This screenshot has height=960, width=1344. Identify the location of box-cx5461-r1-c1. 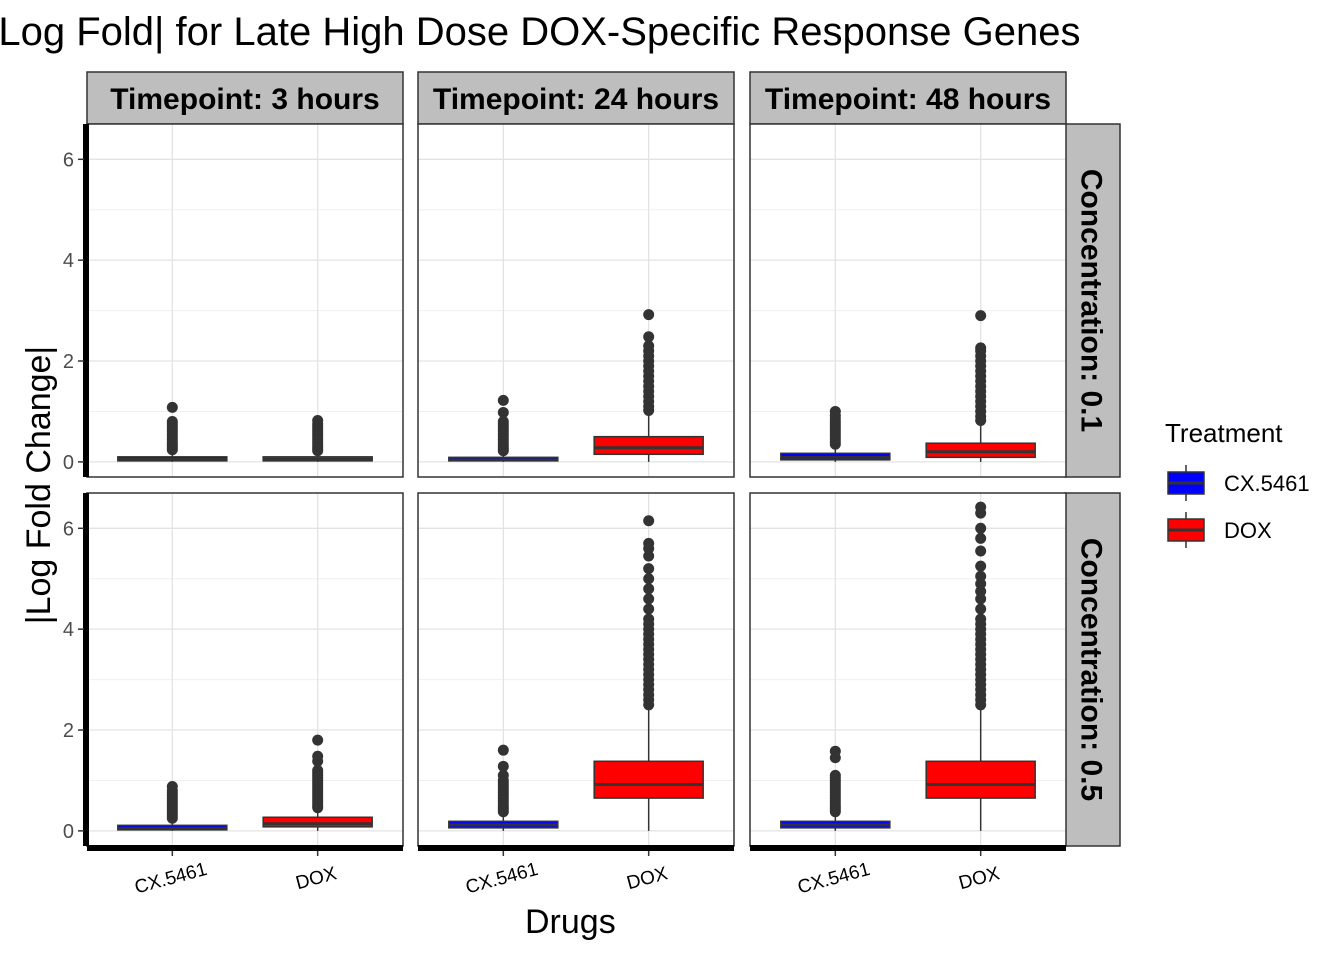
(503, 787).